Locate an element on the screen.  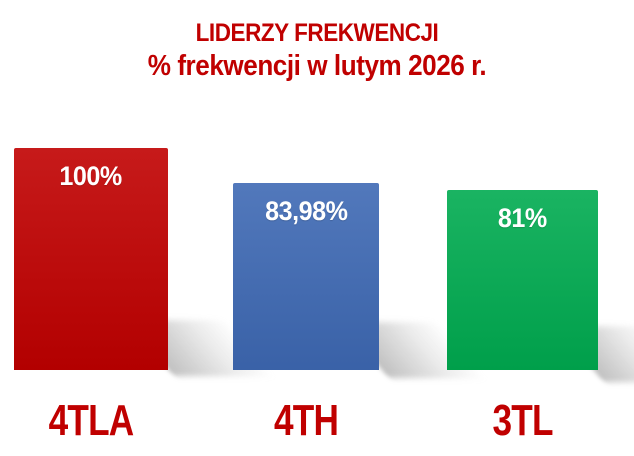
category-label-text: 3TL is located at coordinates (522, 420).